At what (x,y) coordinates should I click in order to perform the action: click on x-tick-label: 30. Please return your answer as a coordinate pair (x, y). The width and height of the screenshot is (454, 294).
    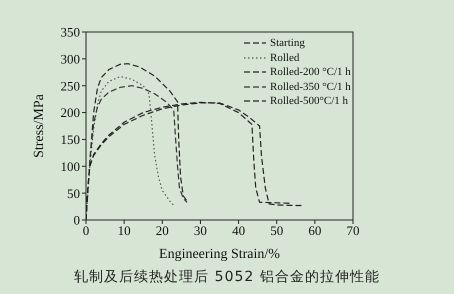
    Looking at the image, I should click on (200, 230).